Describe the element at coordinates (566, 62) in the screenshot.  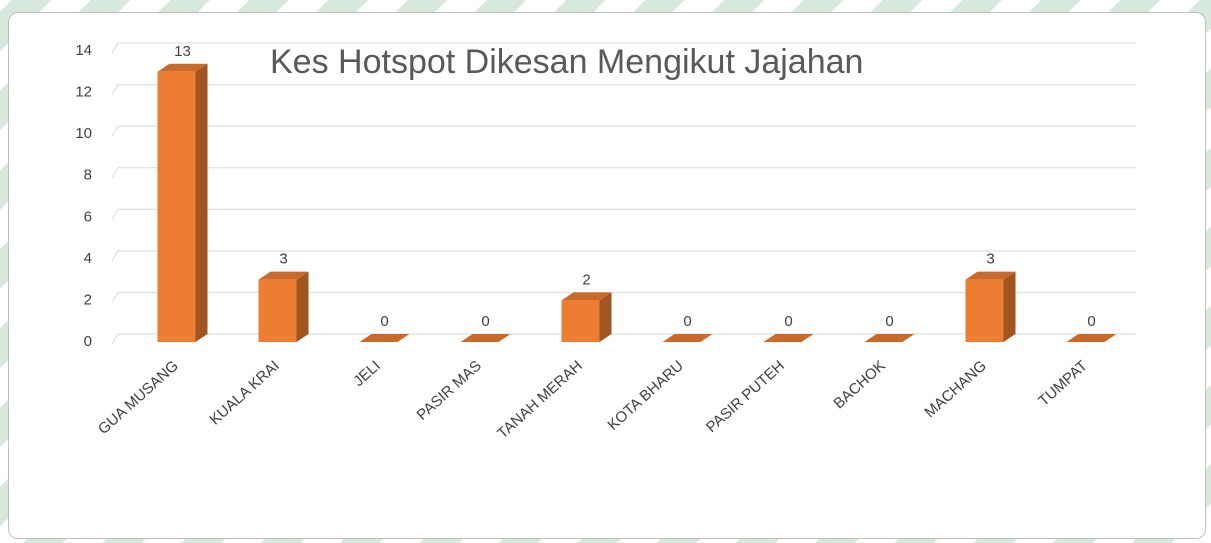
I see `chart-title: Kes Hotspot Dikesan Mengikut Jajahan` at that location.